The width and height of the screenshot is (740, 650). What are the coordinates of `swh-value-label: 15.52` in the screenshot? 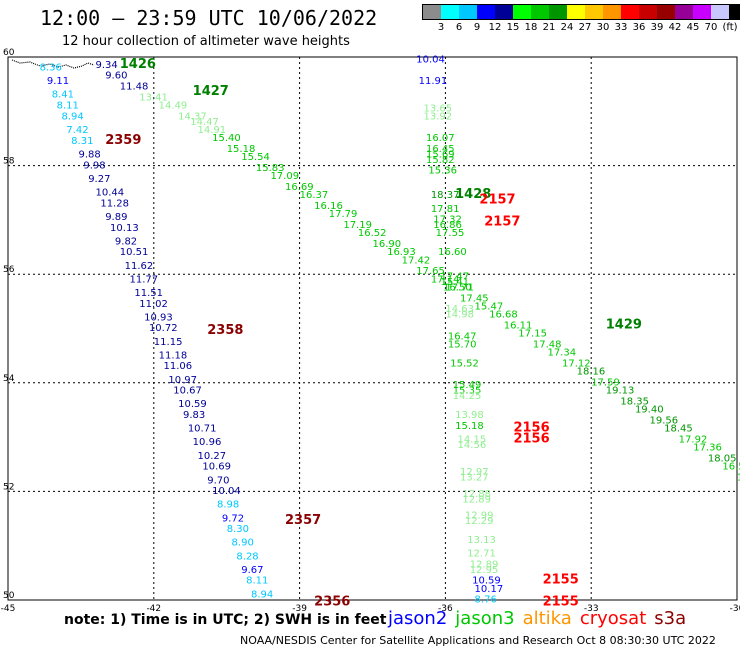 It's located at (464, 364).